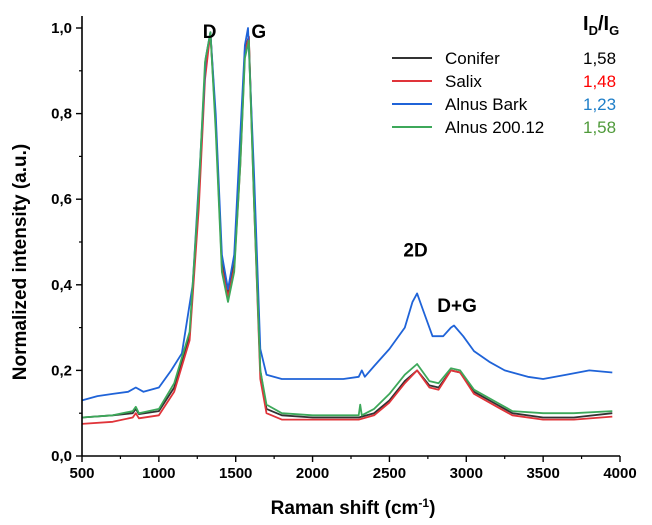 The image size is (652, 525). What do you see at coordinates (20, 262) in the screenshot?
I see `y-axis-label: Normalized intensity (a.u.)` at bounding box center [20, 262].